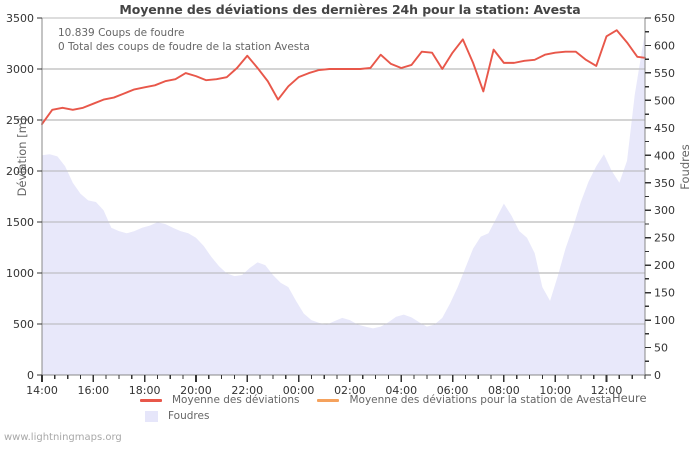 Image resolution: width=700 pixels, height=450 pixels. What do you see at coordinates (664, 320) in the screenshot?
I see `svg-text: 100` at bounding box center [664, 320].